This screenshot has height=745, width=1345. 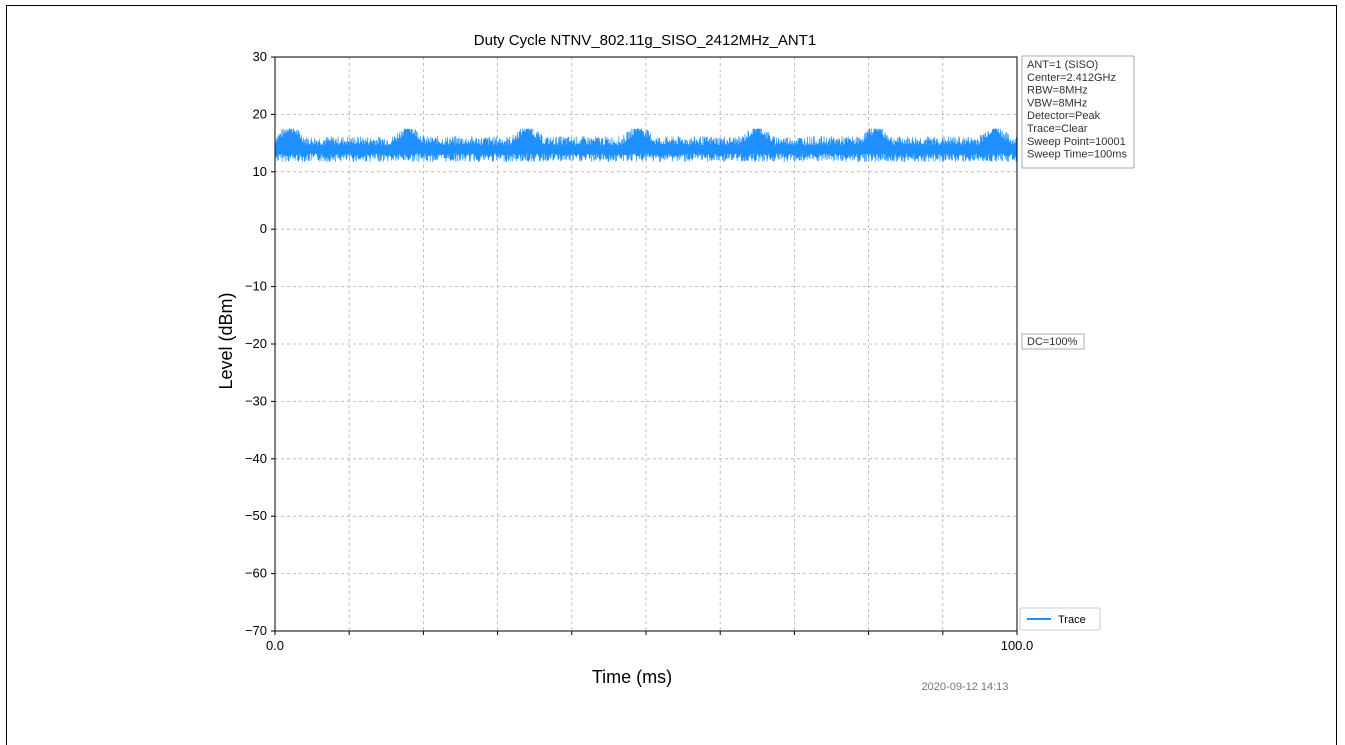 What do you see at coordinates (256, 515) in the screenshot?
I see `y-tick-label: −50` at bounding box center [256, 515].